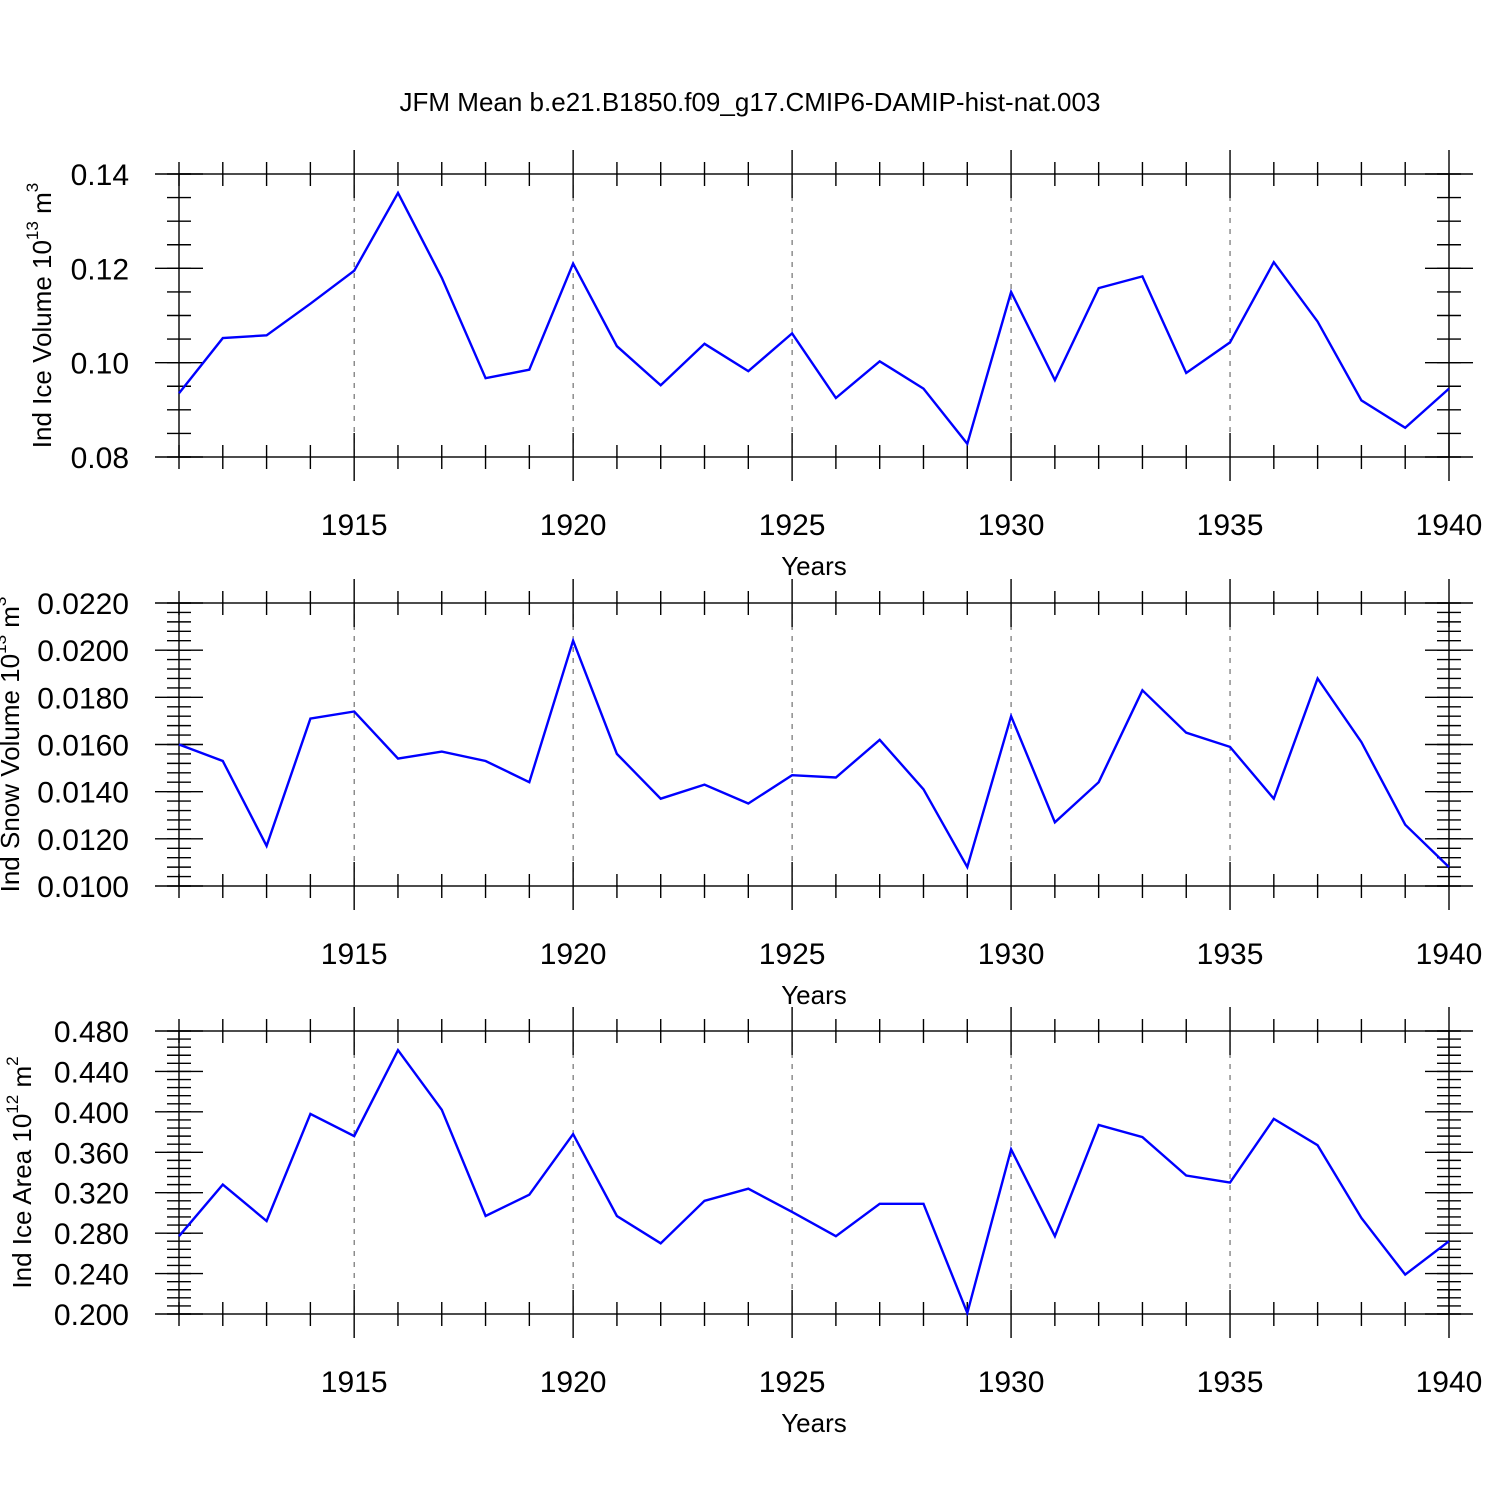 This screenshot has height=1500, width=1500. Describe the element at coordinates (12, 745) in the screenshot. I see `y-axis-title: Ind Snow Volume 1013 m3` at that location.